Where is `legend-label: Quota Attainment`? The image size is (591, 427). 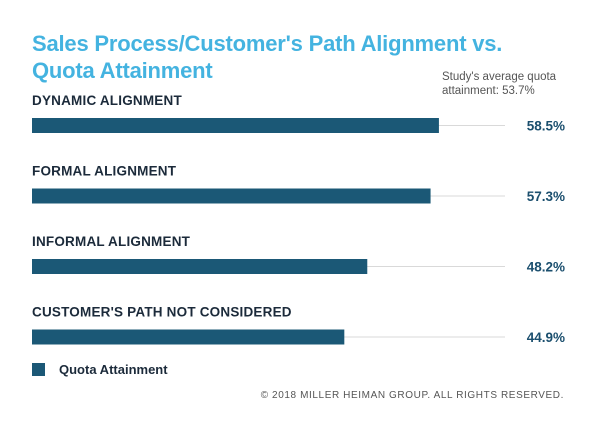 legend-label: Quota Attainment is located at coordinates (113, 369).